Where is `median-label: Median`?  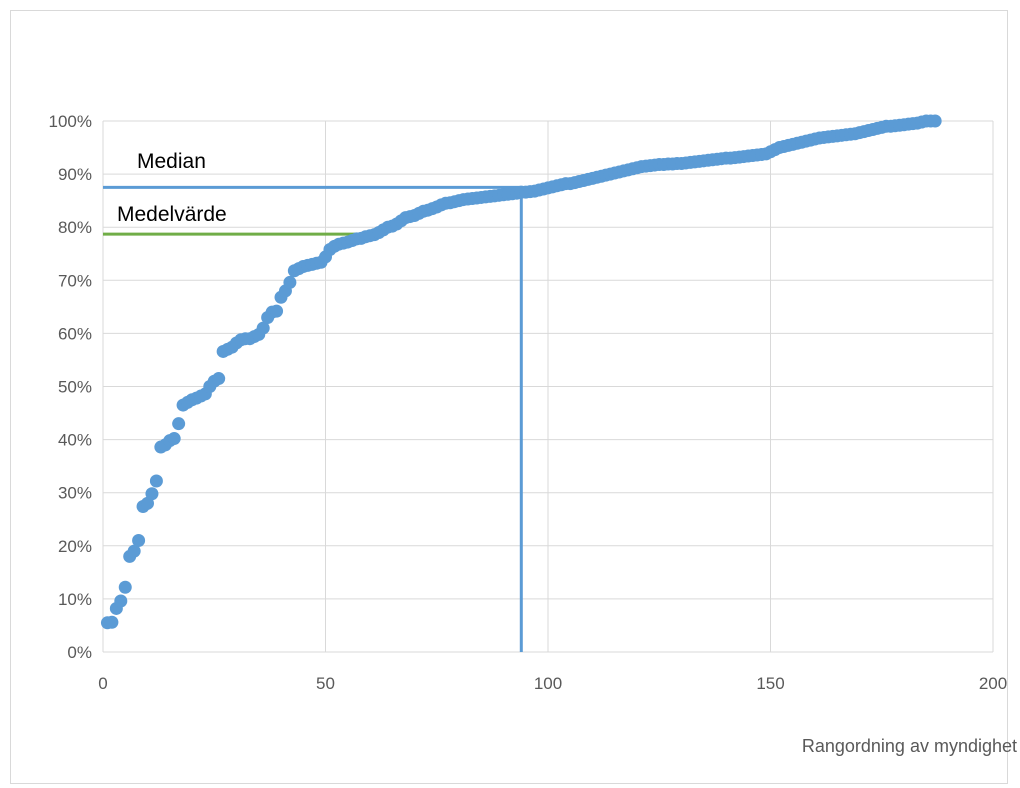
median-label: Median is located at coordinates (171, 161).